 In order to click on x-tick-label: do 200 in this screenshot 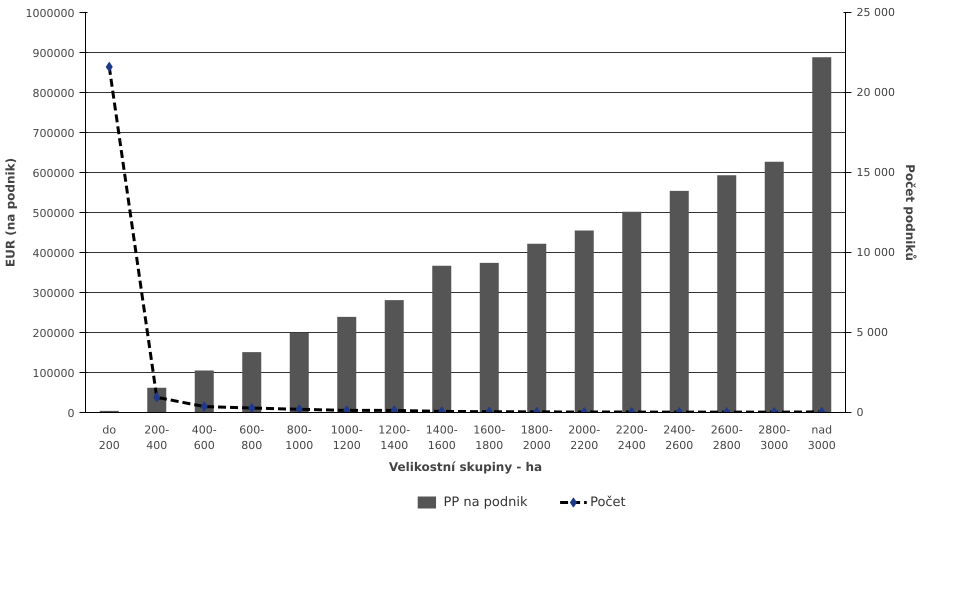, I will do `click(109, 438)`.